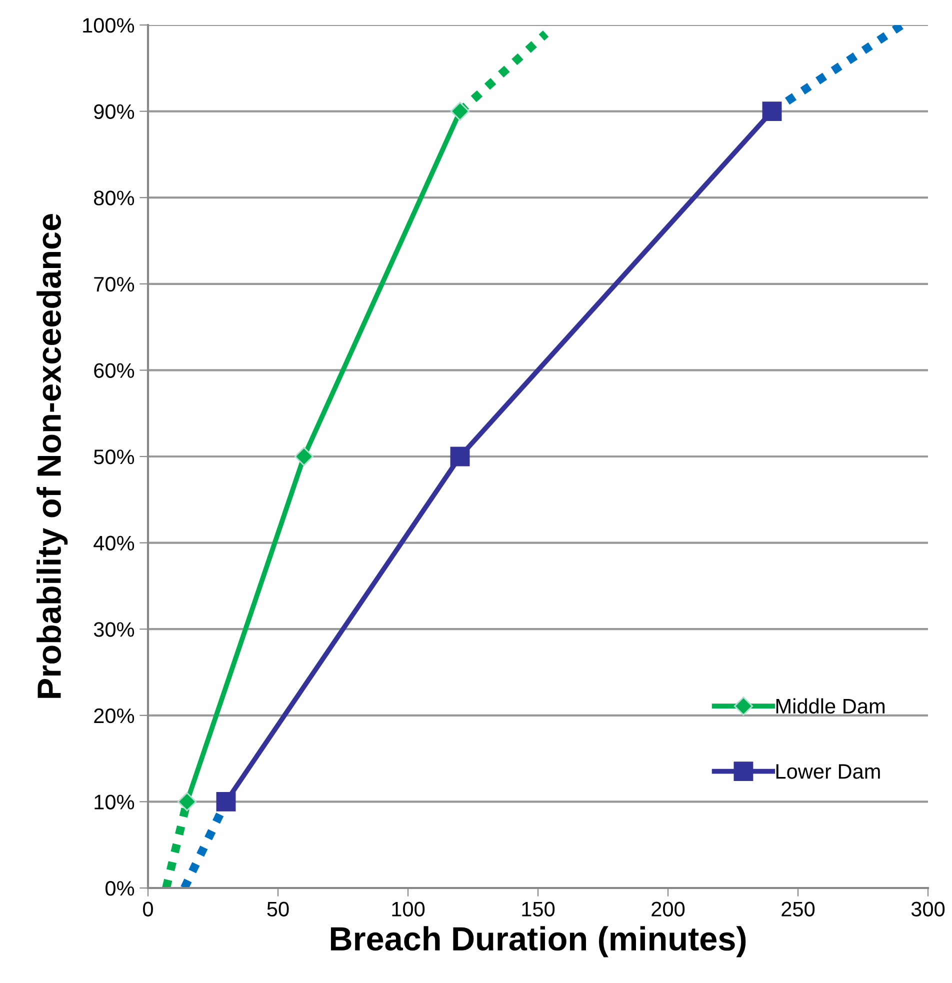 This screenshot has width=952, height=983. What do you see at coordinates (114, 629) in the screenshot?
I see `y-tick-label: 30%` at bounding box center [114, 629].